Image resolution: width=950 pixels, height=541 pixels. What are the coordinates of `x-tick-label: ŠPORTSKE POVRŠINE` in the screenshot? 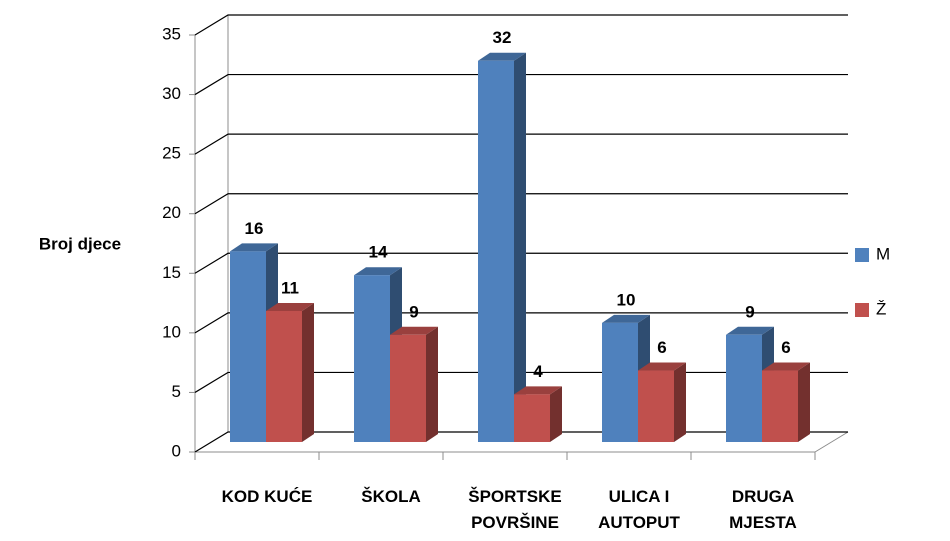 It's located at (515, 509).